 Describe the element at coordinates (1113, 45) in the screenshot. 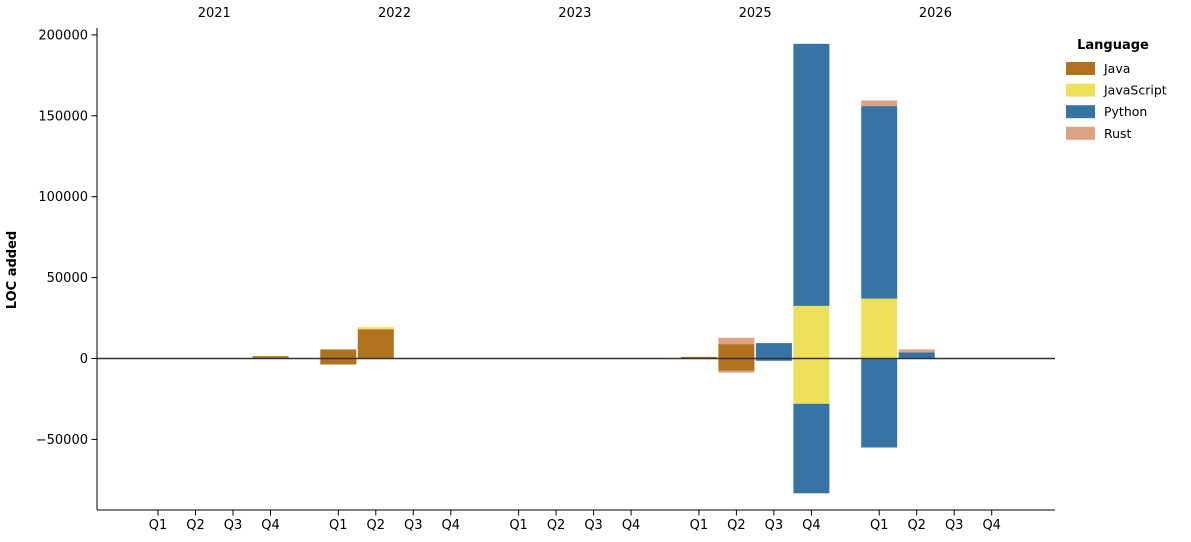

I see `legend-title: Language` at that location.